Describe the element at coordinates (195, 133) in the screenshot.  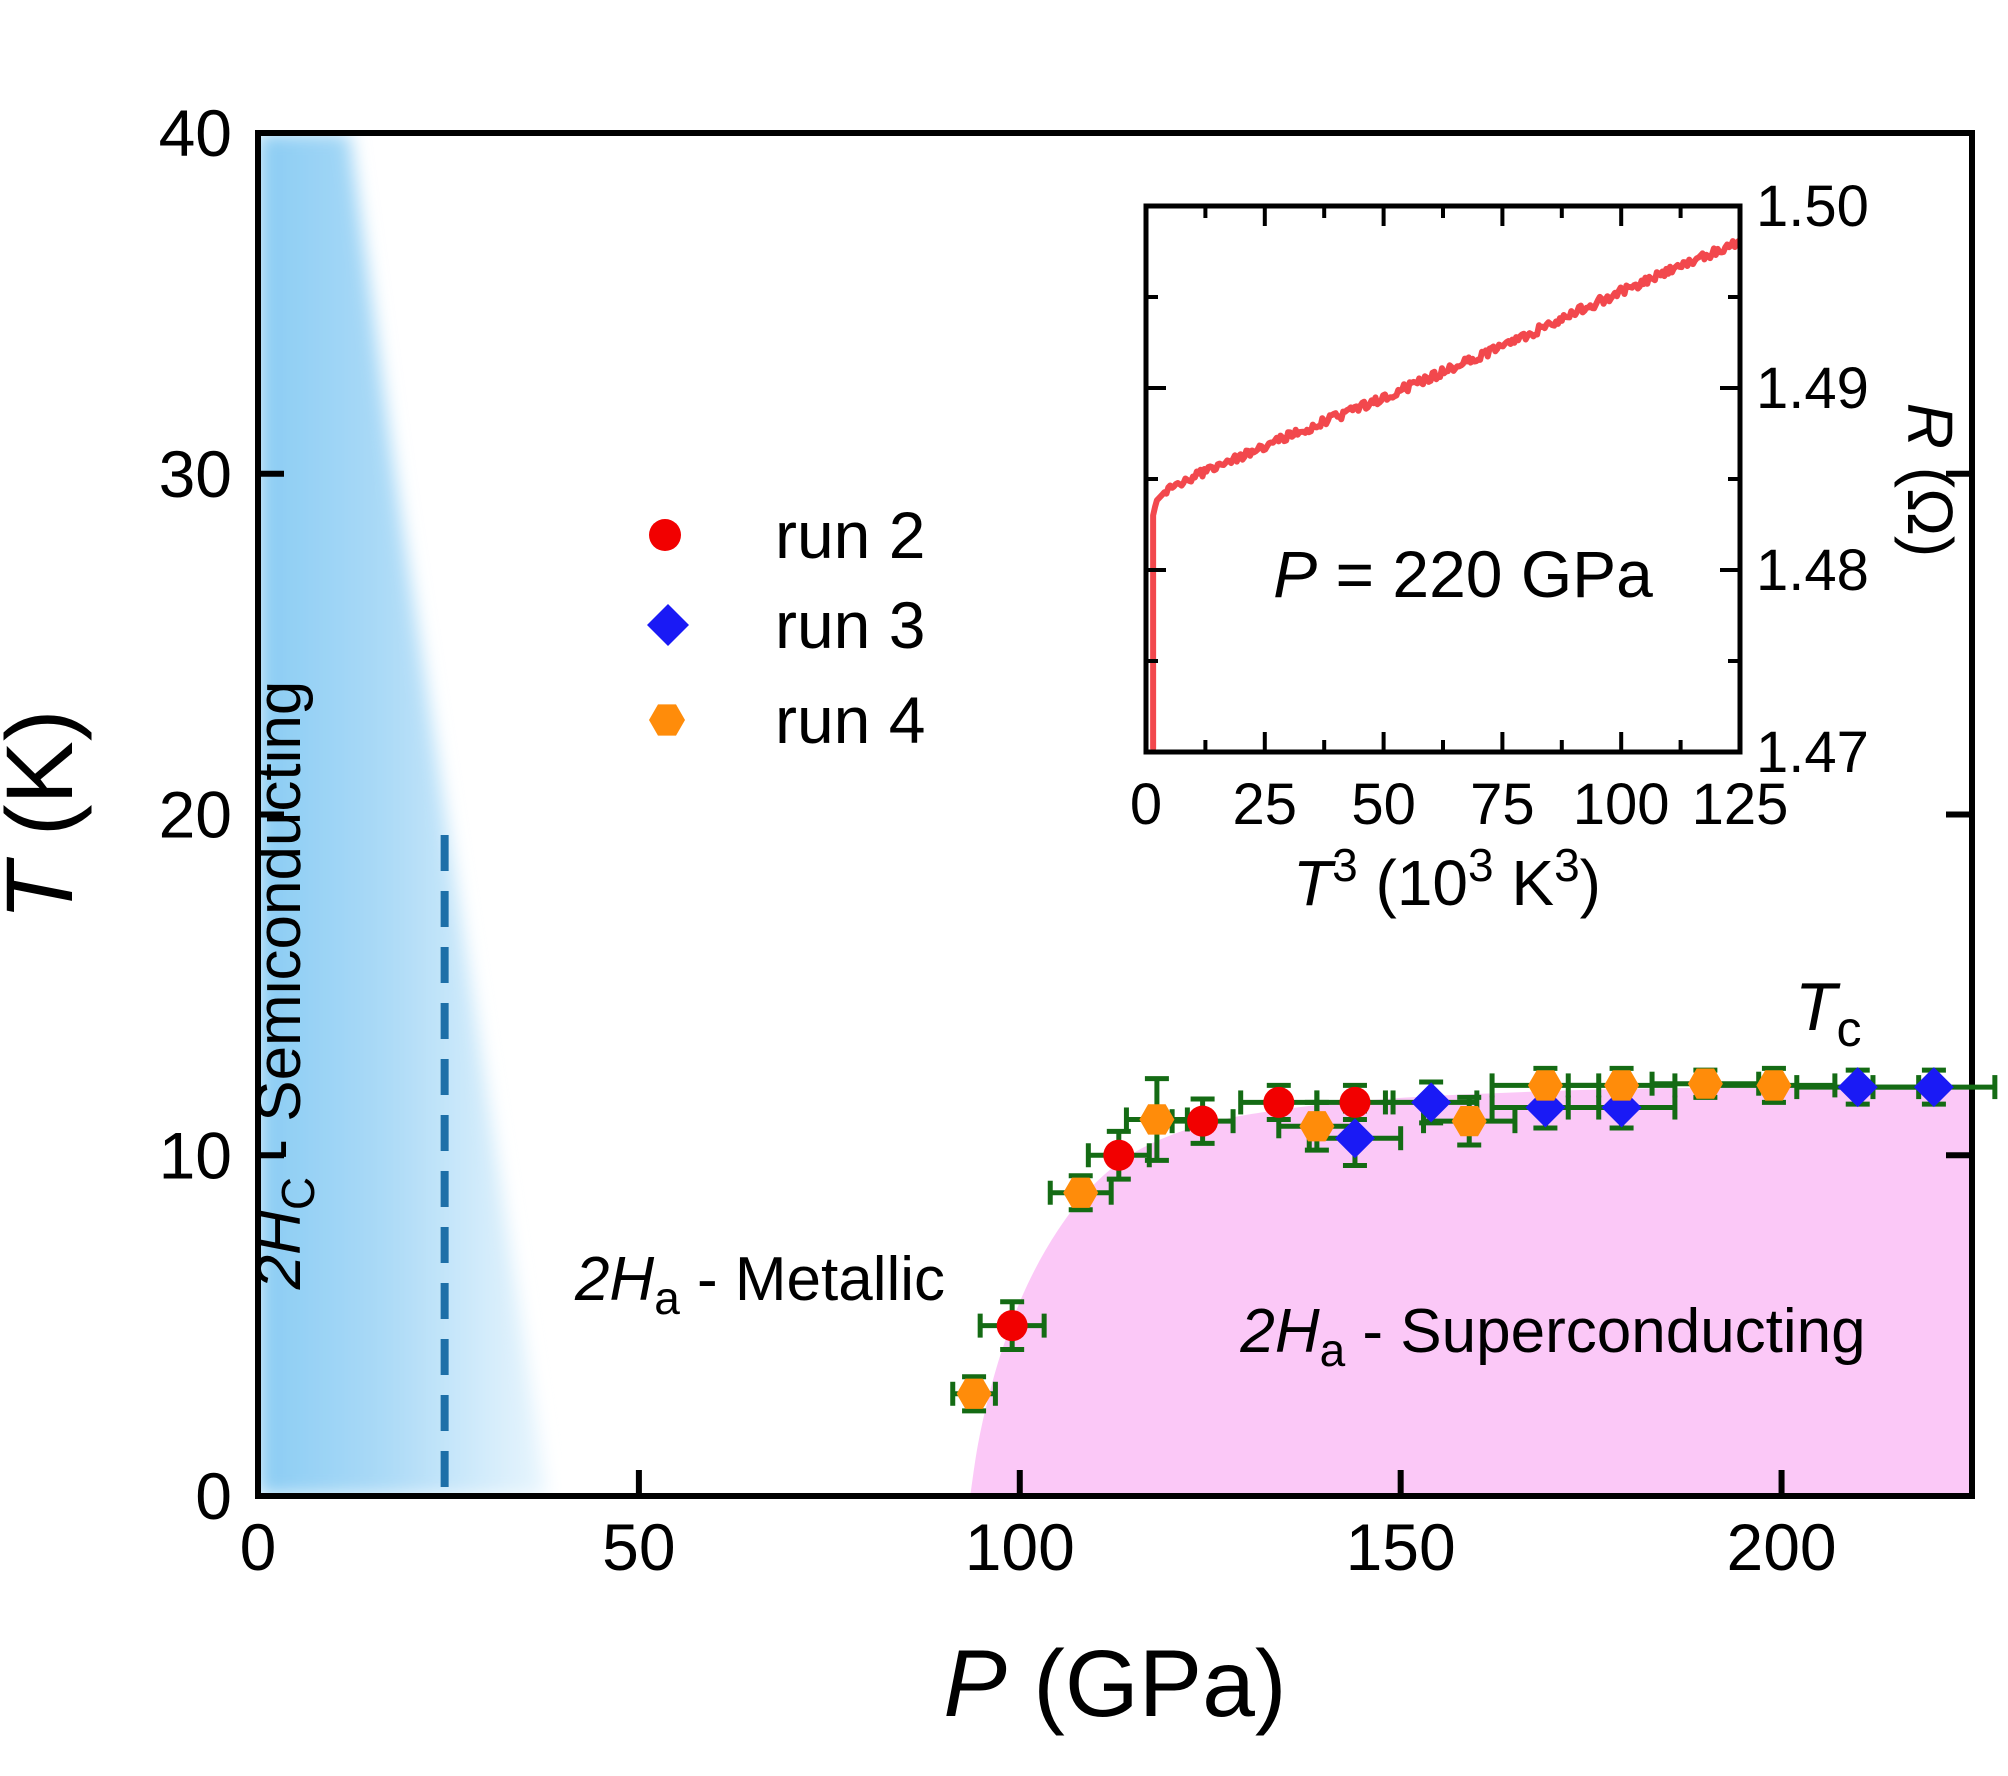
I see `y-tick-label: 40` at that location.